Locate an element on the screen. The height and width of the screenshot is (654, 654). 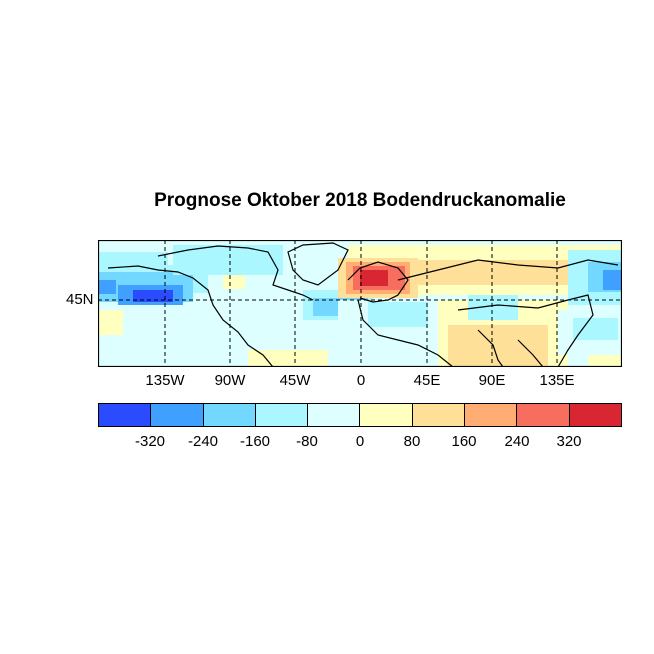
colorbar-tick-label: -80 is located at coordinates (307, 441).